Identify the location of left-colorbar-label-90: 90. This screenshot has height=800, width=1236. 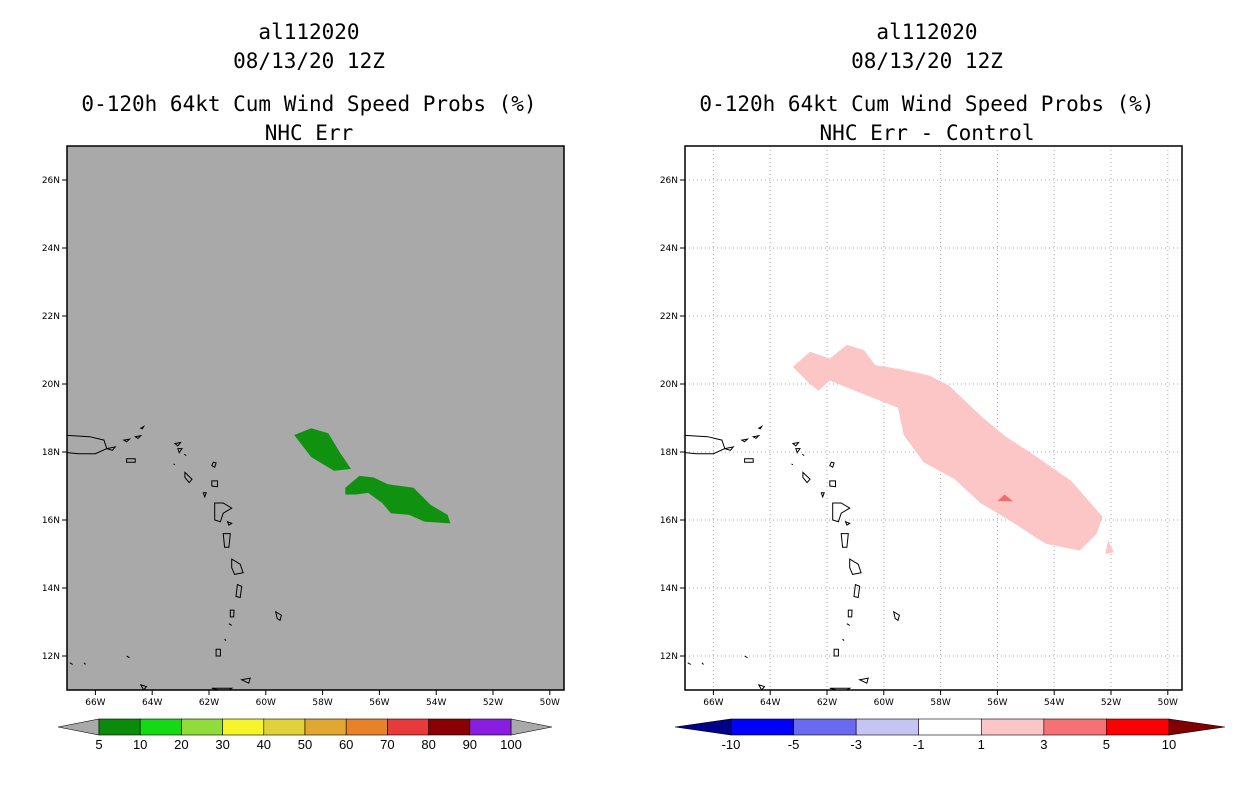
(470, 744).